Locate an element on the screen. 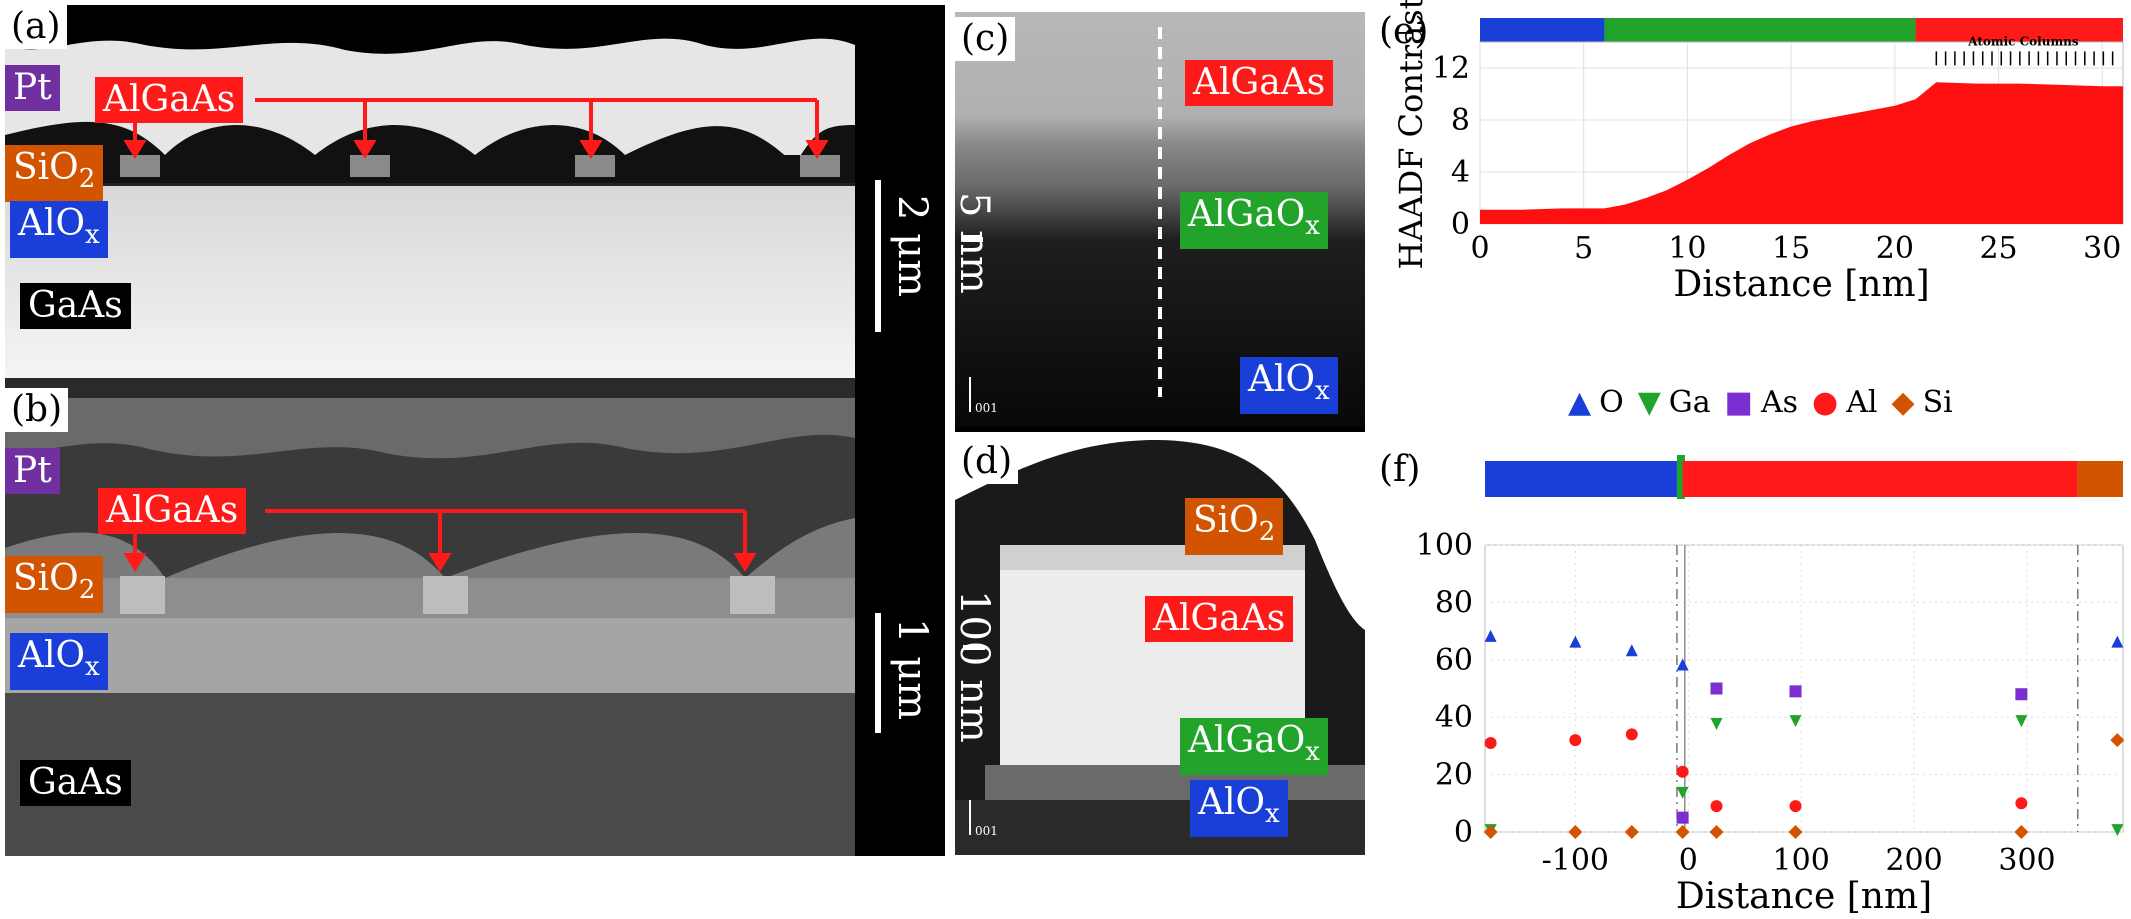 The image size is (2131, 919). layer-label-pt: Pt is located at coordinates (32, 88).